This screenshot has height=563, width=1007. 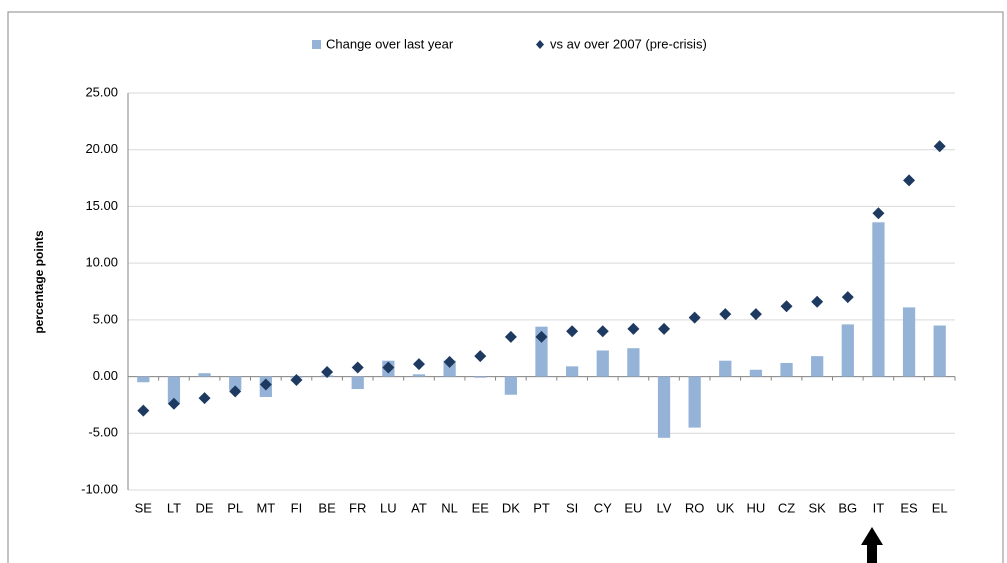 What do you see at coordinates (756, 507) in the screenshot?
I see `x-tick-label: HU` at bounding box center [756, 507].